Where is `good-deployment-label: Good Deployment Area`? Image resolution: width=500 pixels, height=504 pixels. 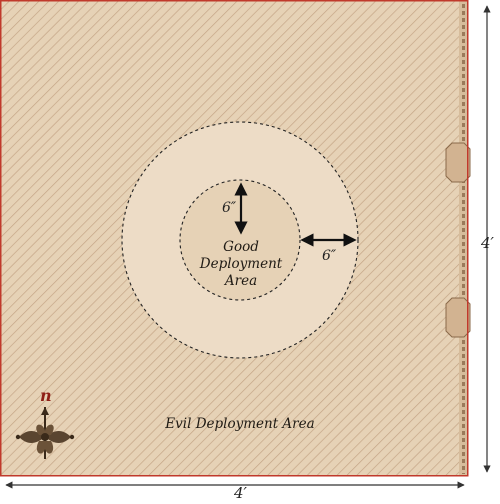
good-deployment-label: Good Deployment Area is located at coordinates (241, 264).